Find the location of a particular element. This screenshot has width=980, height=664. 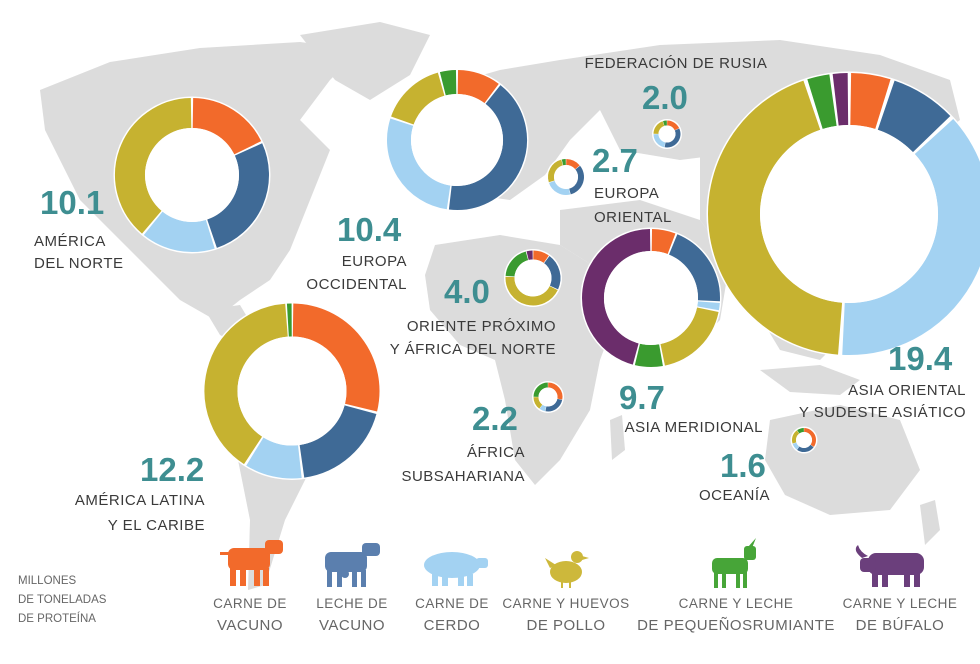

legend-label-dairy-1: LECHE DE is located at coordinates (352, 603).